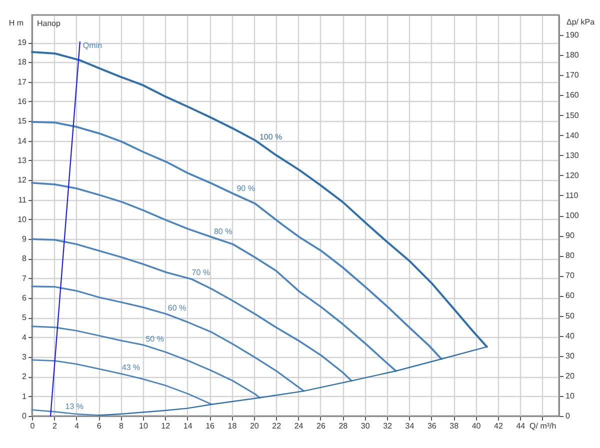 This screenshot has height=448, width=600. What do you see at coordinates (23, 81) in the screenshot?
I see `y-tick-label: 17` at bounding box center [23, 81].